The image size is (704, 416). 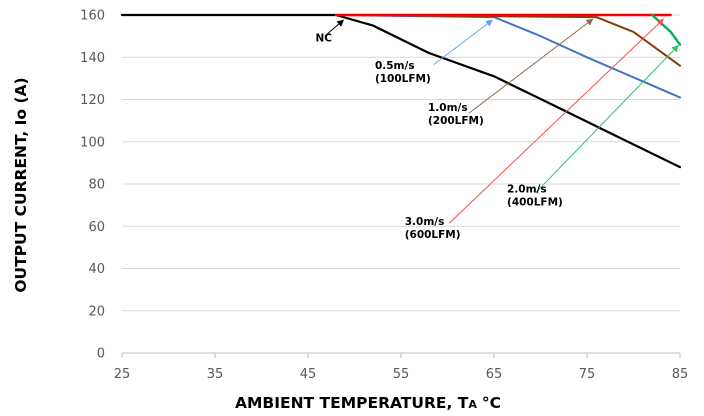 I want to click on x-axis-title: AMBIENT TEMPERATURE, TA °C, so click(x=368, y=403).